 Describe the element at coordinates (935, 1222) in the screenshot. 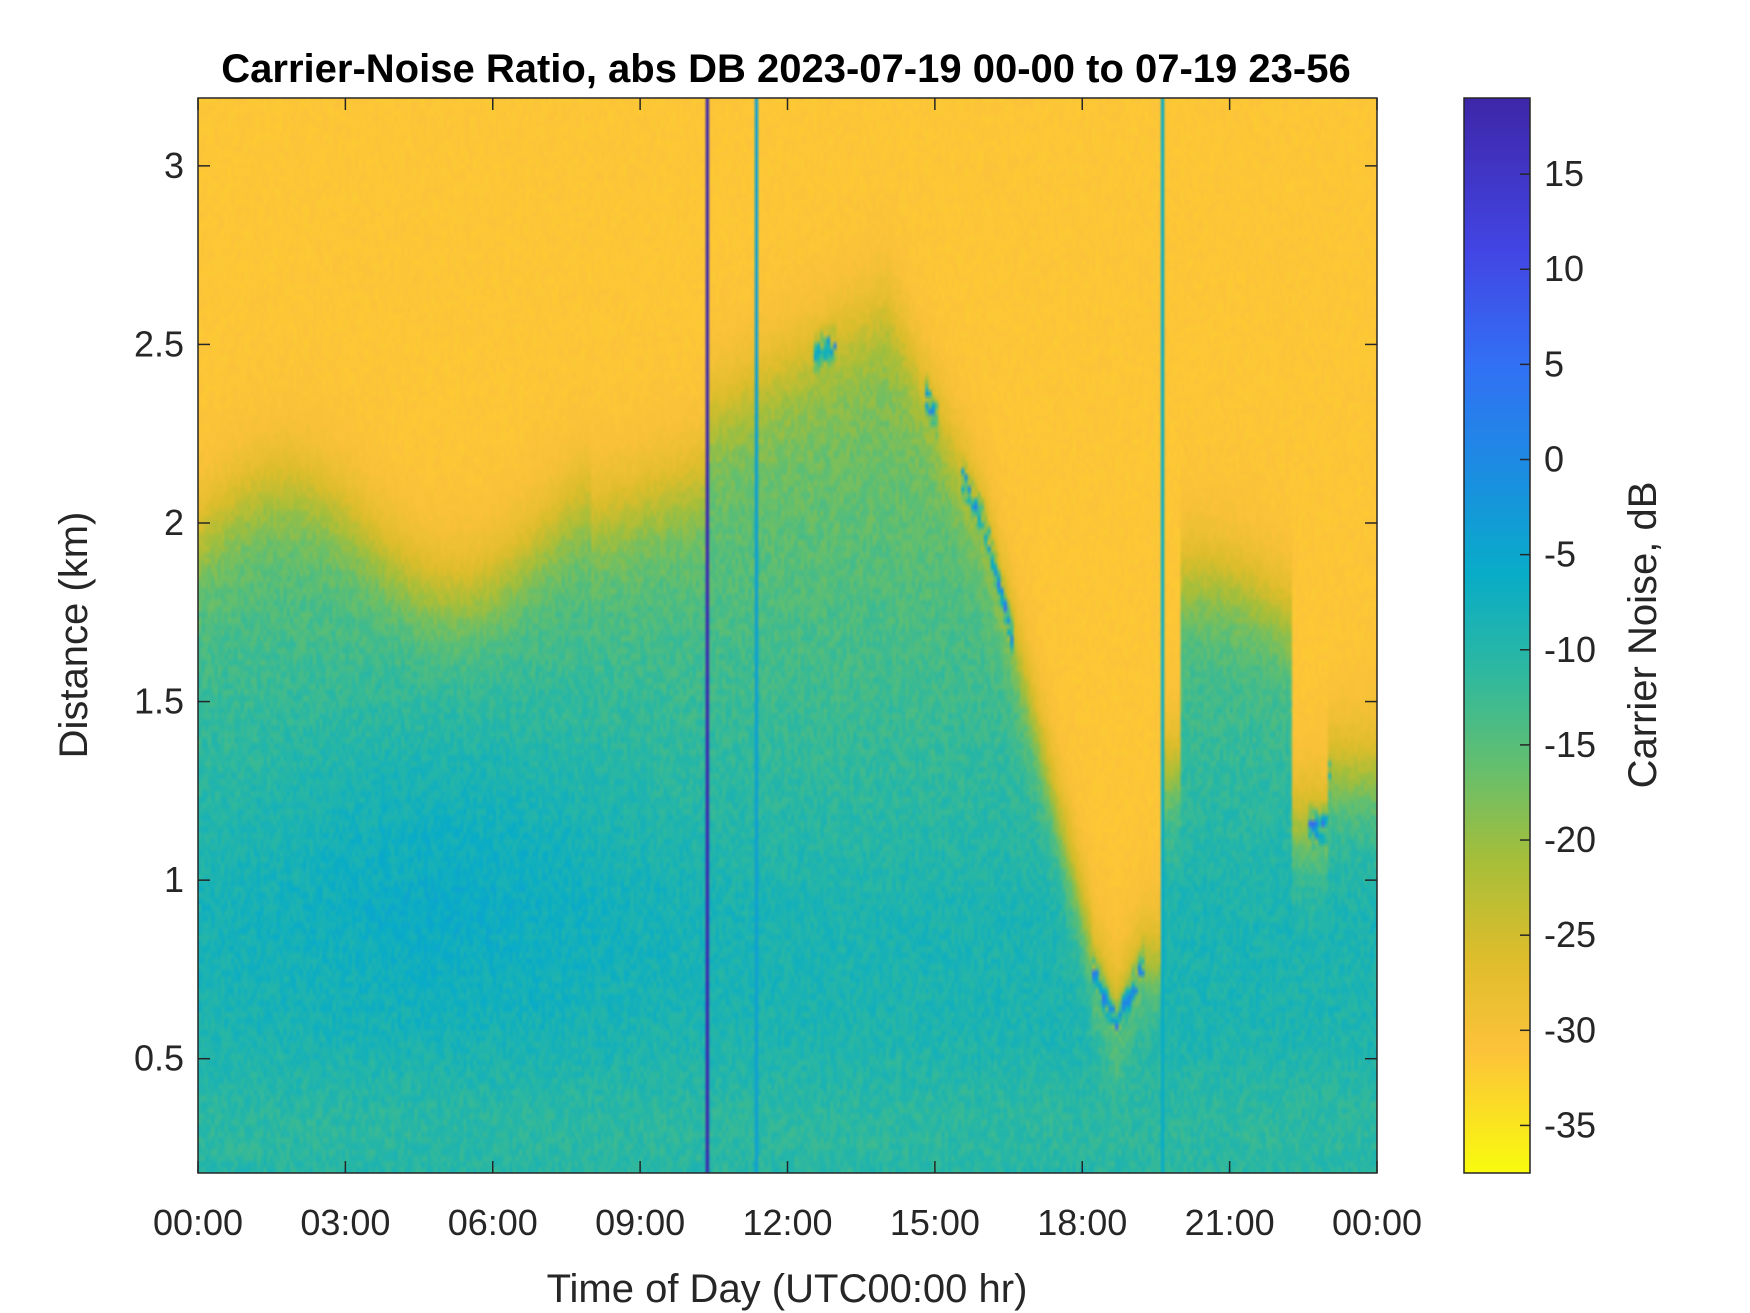

I see `x-tick-label: 15:00` at that location.